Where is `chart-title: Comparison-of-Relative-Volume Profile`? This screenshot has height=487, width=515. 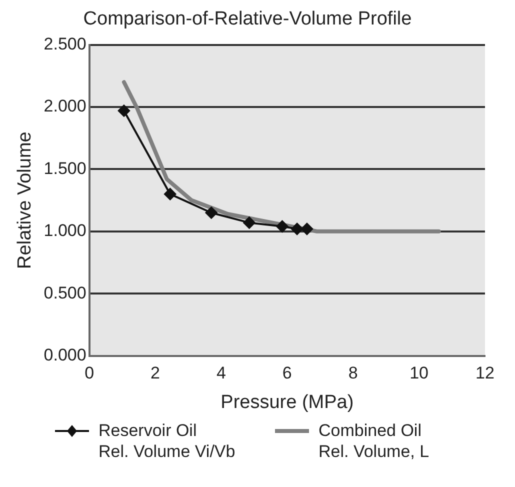
chart-title: Comparison-of-Relative-Volume Profile is located at coordinates (247, 19).